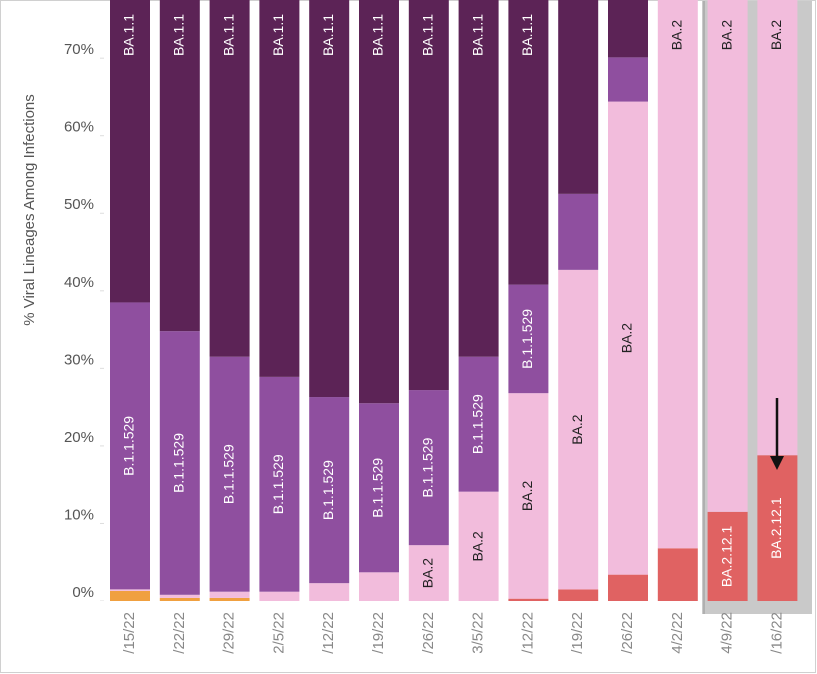  I want to click on y-tick-label: 0%, so click(83, 592).